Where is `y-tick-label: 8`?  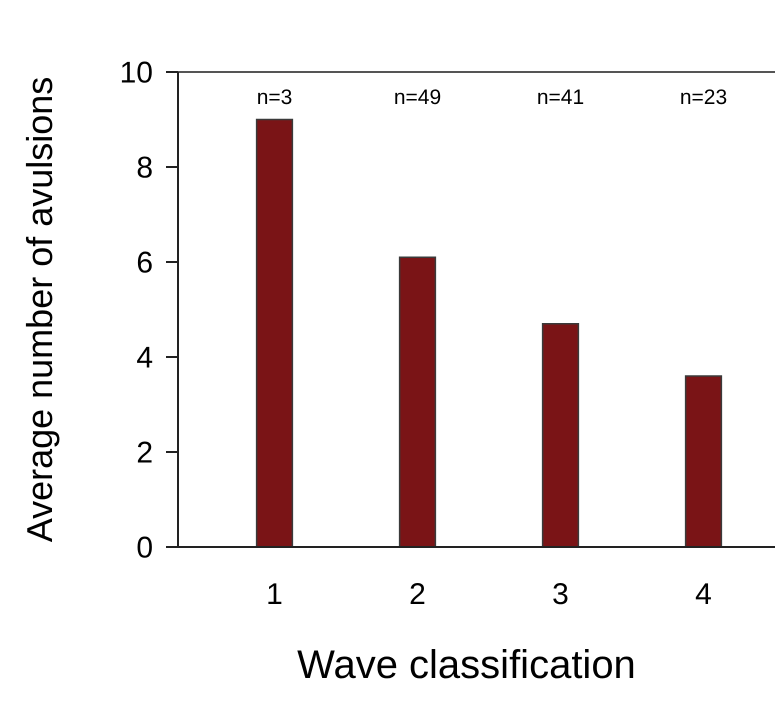
y-tick-label: 8 is located at coordinates (144, 168).